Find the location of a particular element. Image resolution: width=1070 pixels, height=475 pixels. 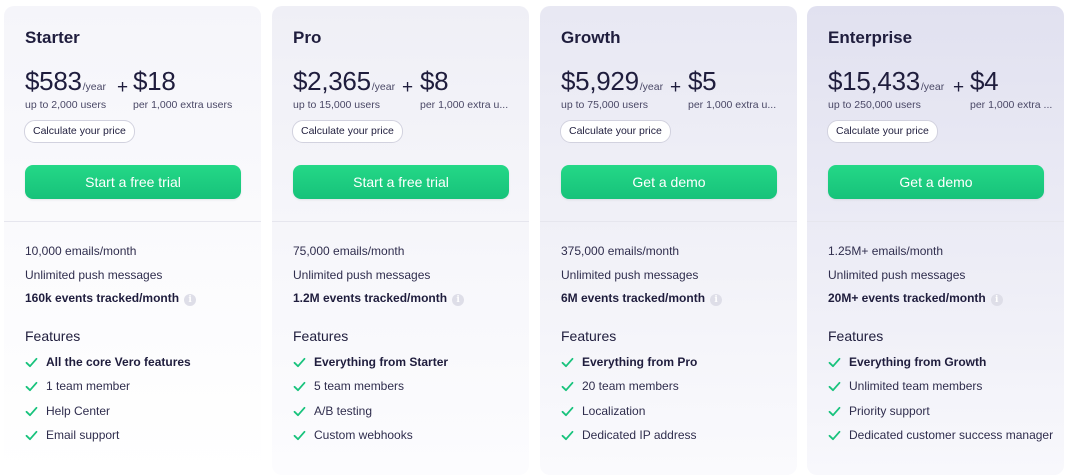

feature-item: Dedicated IP address is located at coordinates (676, 435).